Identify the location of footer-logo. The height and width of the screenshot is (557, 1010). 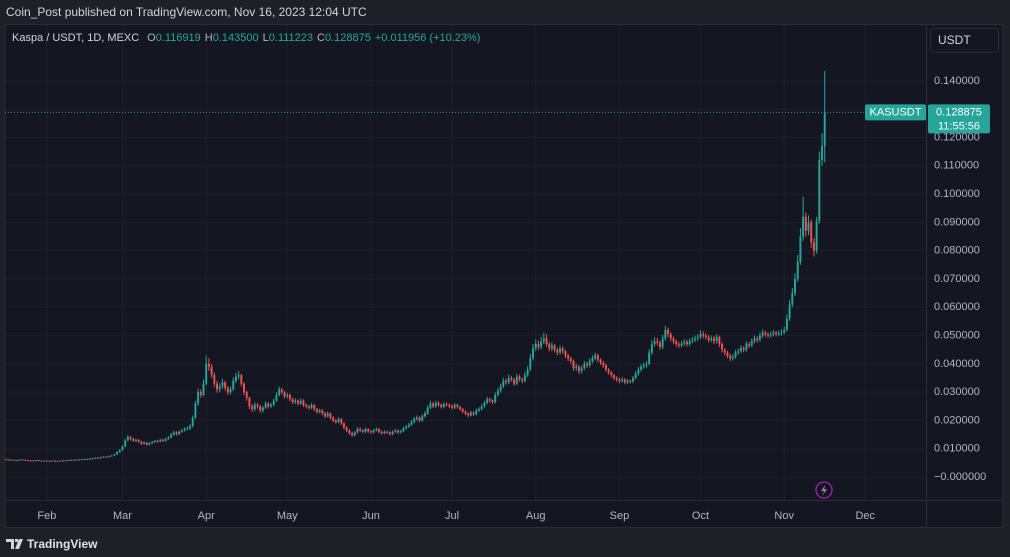
(14, 544).